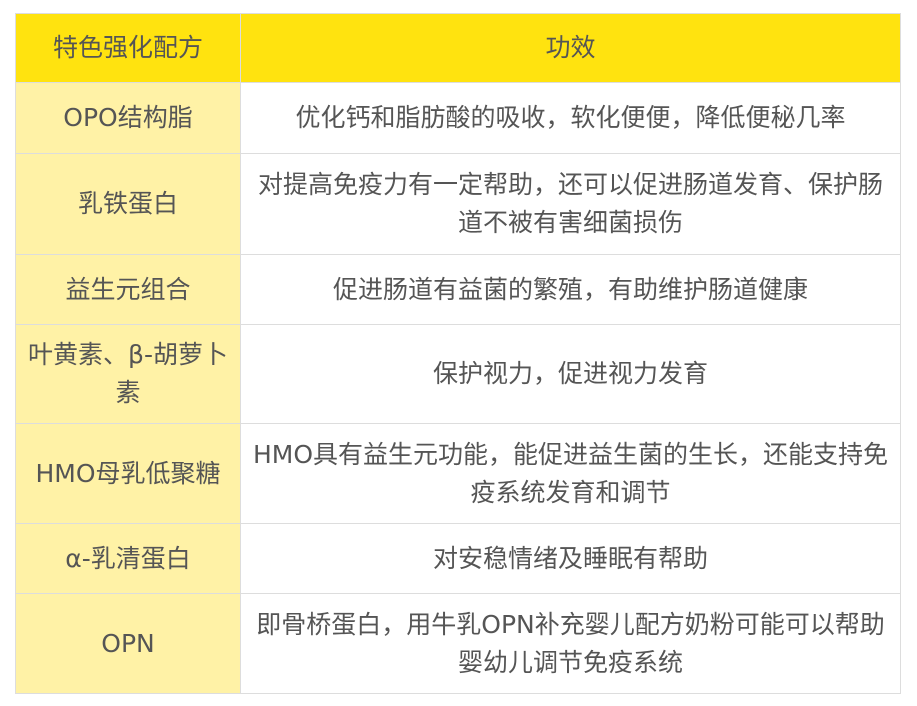 This screenshot has height=706, width=917. I want to click on formula-cell: 乳铁蛋白, so click(128, 204).